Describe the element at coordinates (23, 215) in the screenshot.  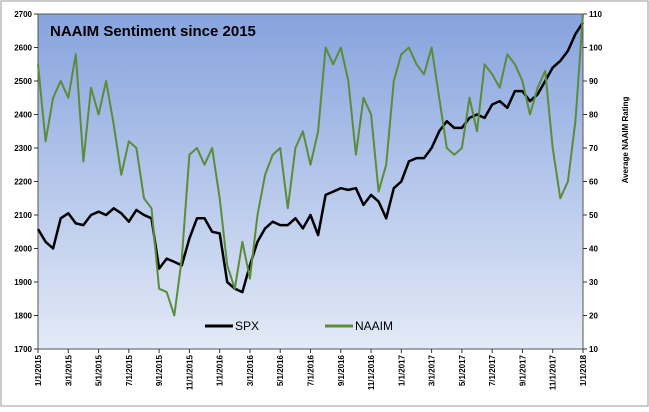
I see `y-tick-label: 2100` at that location.